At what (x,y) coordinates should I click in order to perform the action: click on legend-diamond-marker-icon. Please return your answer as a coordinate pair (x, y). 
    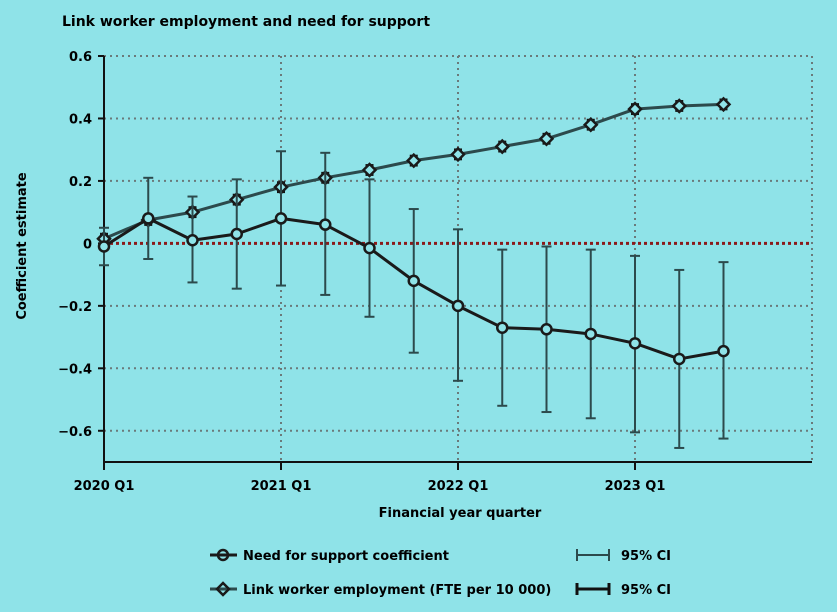
    Looking at the image, I should click on (223, 589).